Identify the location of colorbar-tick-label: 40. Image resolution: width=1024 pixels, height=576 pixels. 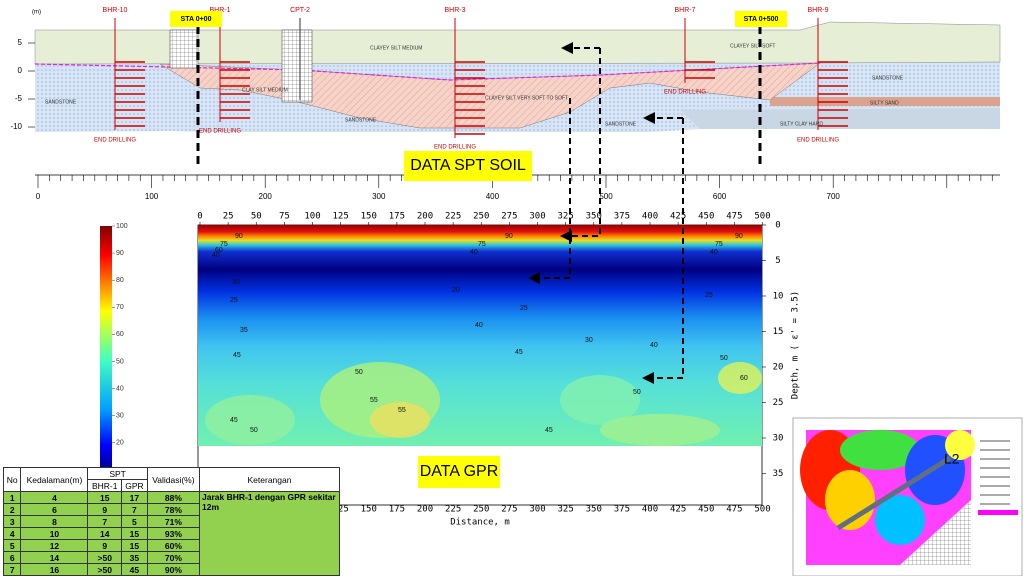
(120, 388).